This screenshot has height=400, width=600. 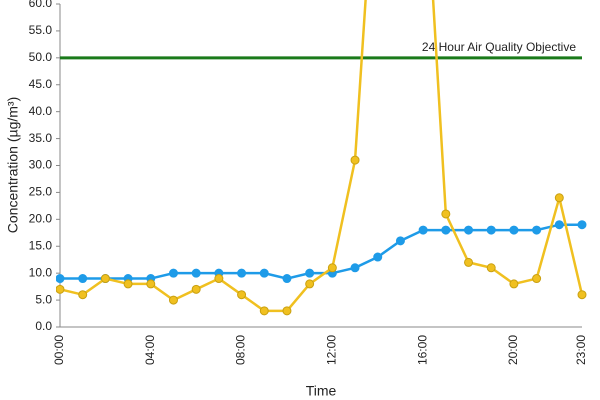 I want to click on y-tick-label: 20.0, so click(x=41, y=219).